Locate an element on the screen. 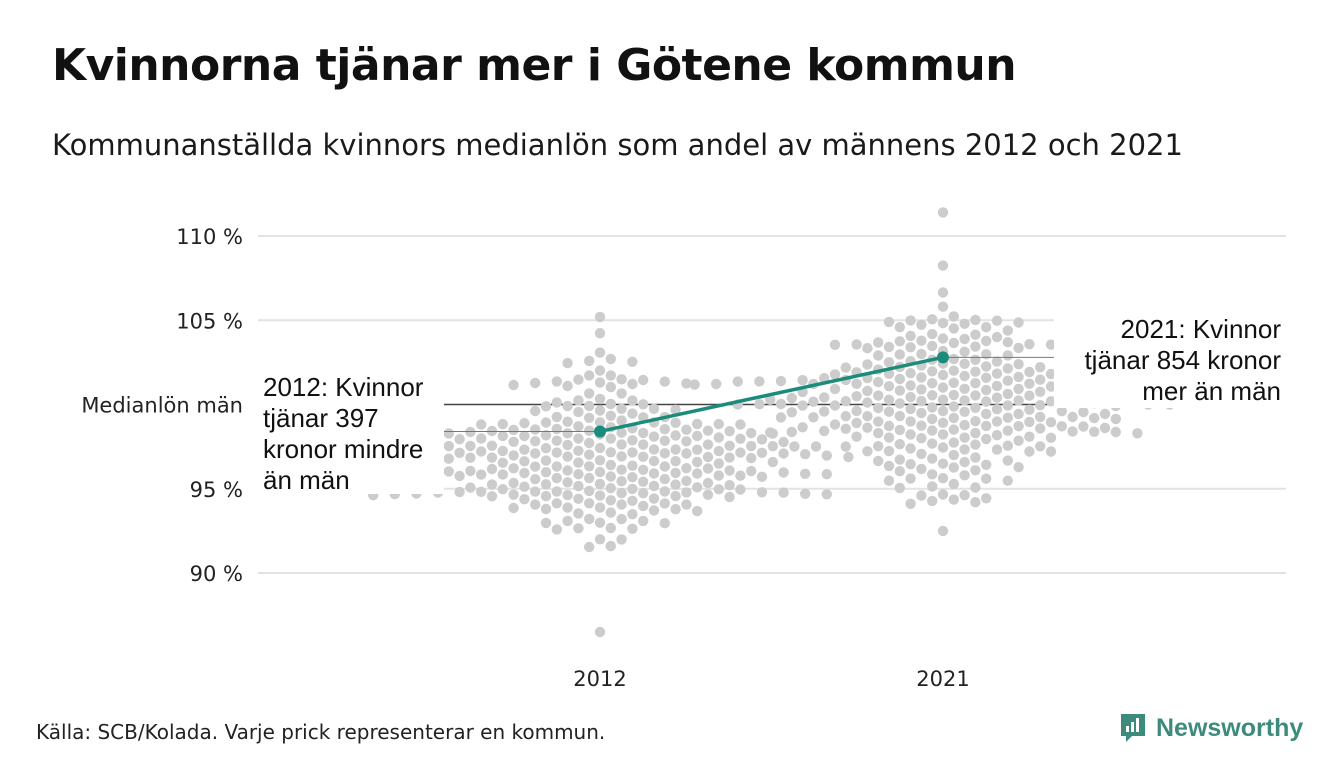 The width and height of the screenshot is (1340, 780). newsworthy-logo-icon is located at coordinates (1133, 728).